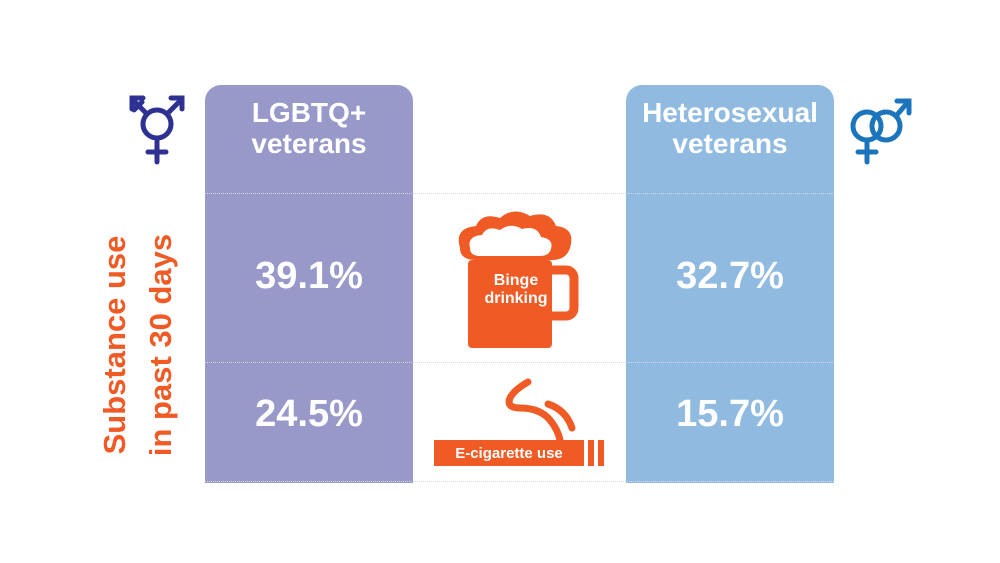  I want to click on lgbtq-header-line1: LGBTQ+, so click(309, 112).